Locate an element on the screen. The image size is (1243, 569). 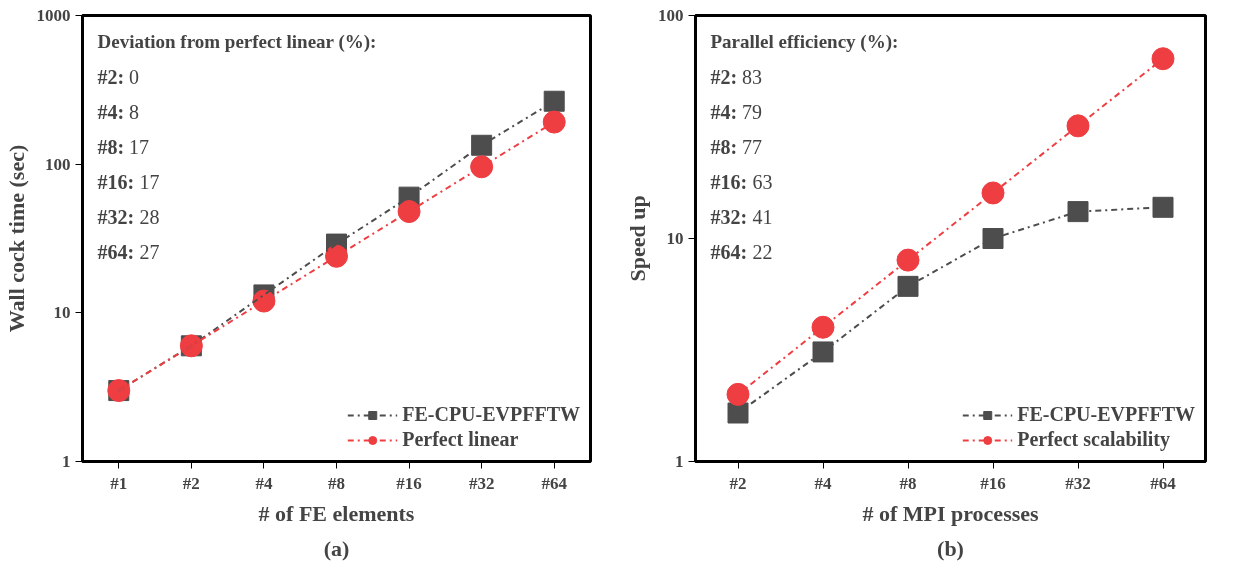
annotation: #8: 17 is located at coordinates (123, 146).